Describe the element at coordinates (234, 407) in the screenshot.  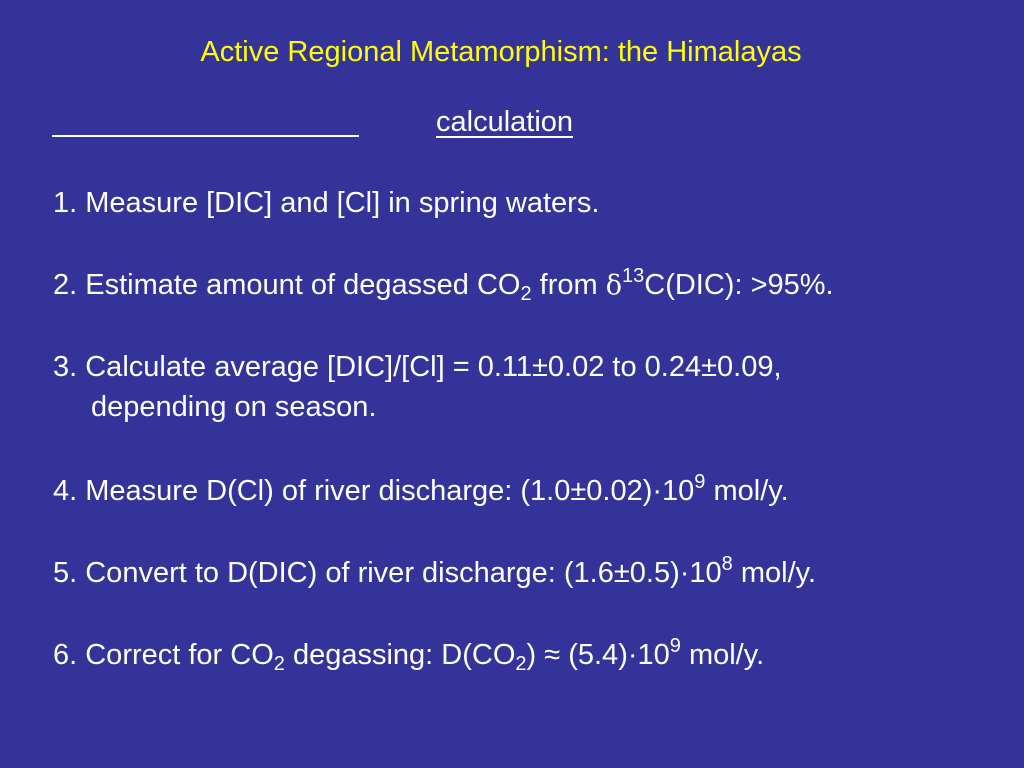
I see `step-3-line-2: depending on season.` at that location.